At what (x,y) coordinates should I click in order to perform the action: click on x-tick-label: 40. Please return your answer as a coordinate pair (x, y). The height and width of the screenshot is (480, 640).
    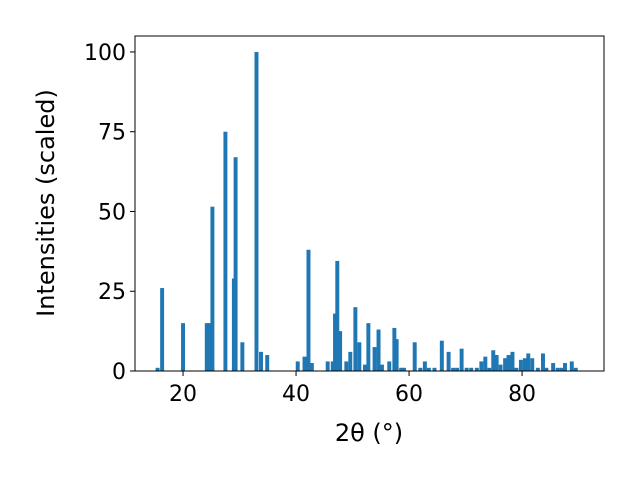
    Looking at the image, I should click on (296, 394).